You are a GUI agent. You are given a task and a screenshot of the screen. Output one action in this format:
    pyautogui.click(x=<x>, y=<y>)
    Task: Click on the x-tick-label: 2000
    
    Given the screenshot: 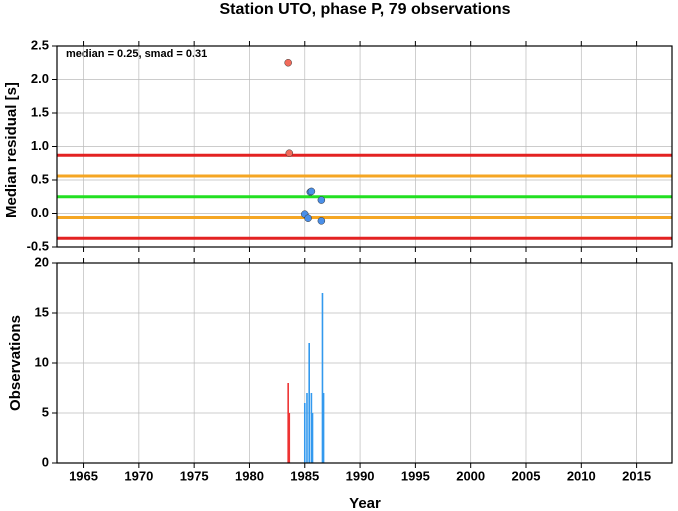 What is the action you would take?
    pyautogui.click(x=470, y=475)
    